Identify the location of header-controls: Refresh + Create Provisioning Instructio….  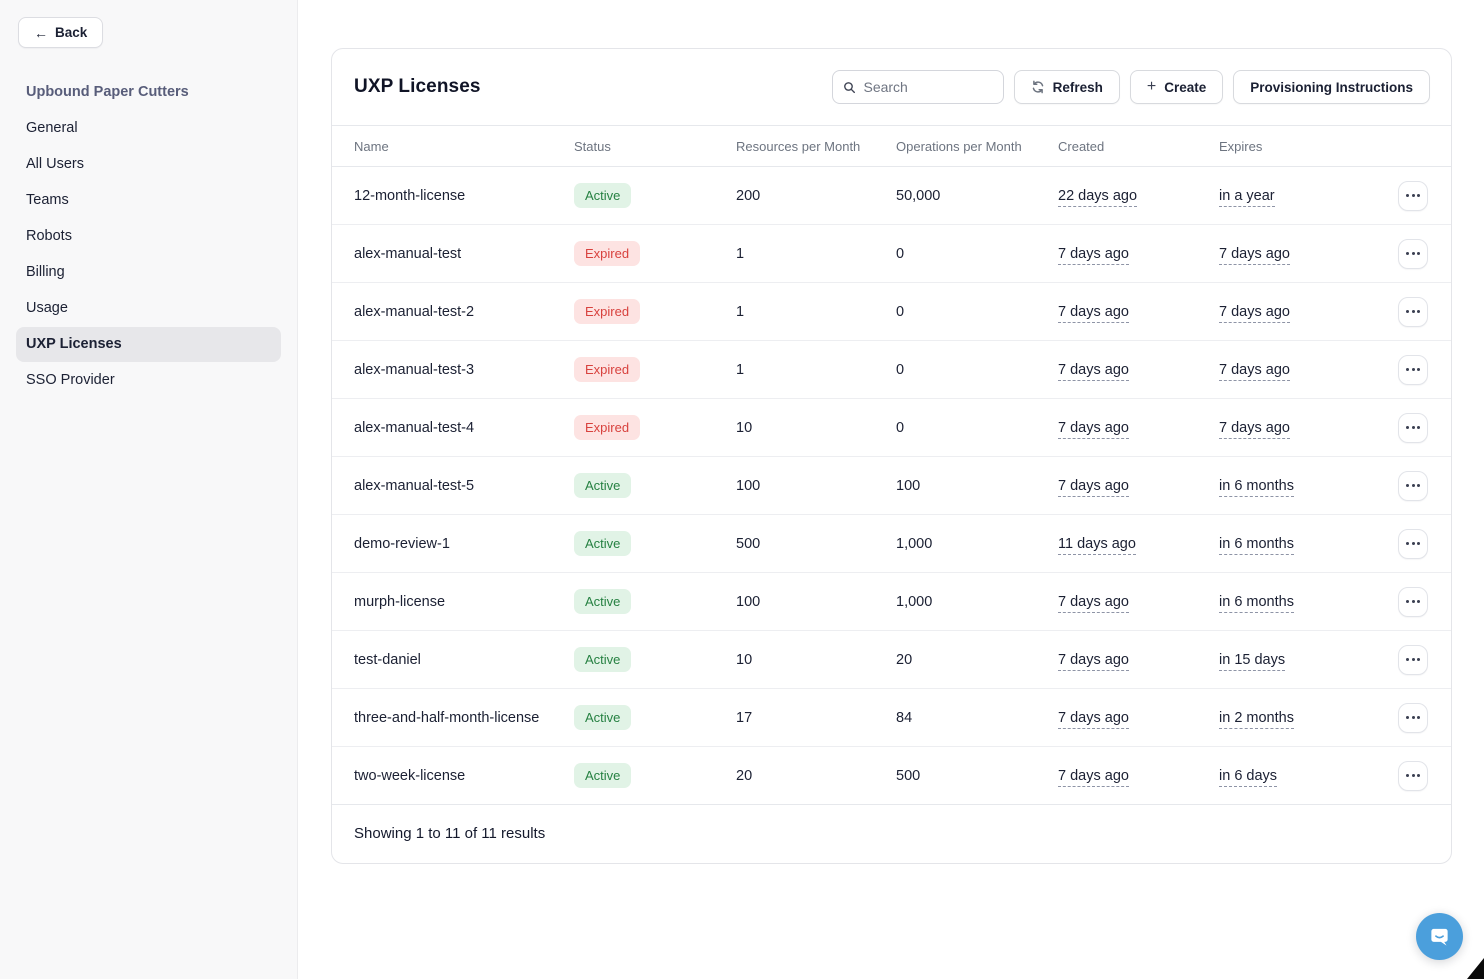
(1130, 87).